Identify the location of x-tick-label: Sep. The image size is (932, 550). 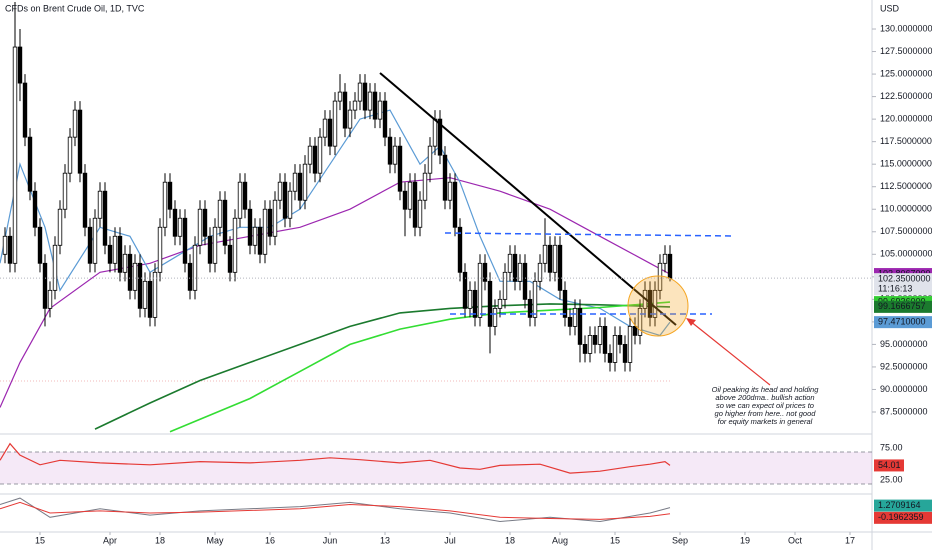
(680, 540).